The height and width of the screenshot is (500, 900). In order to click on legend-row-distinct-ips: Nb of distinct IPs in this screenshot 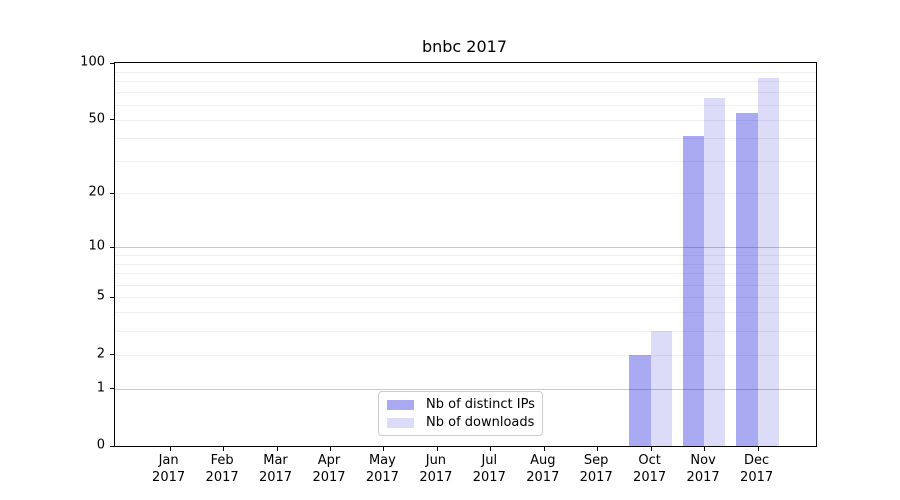, I will do `click(461, 404)`.